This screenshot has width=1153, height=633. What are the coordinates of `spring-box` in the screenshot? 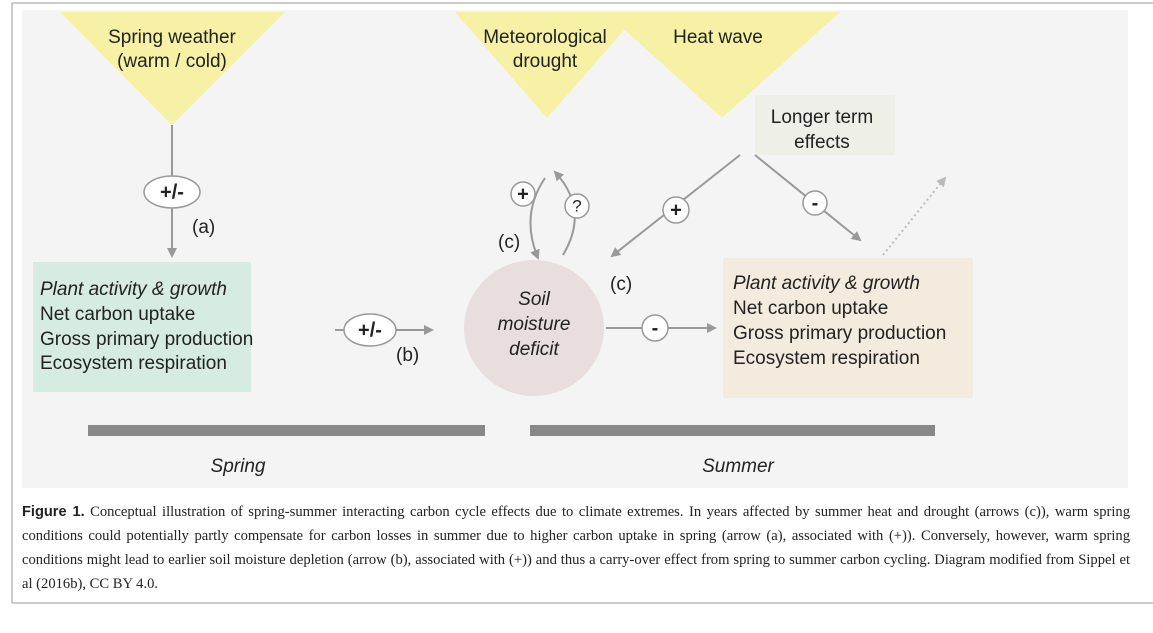 It's located at (142, 327).